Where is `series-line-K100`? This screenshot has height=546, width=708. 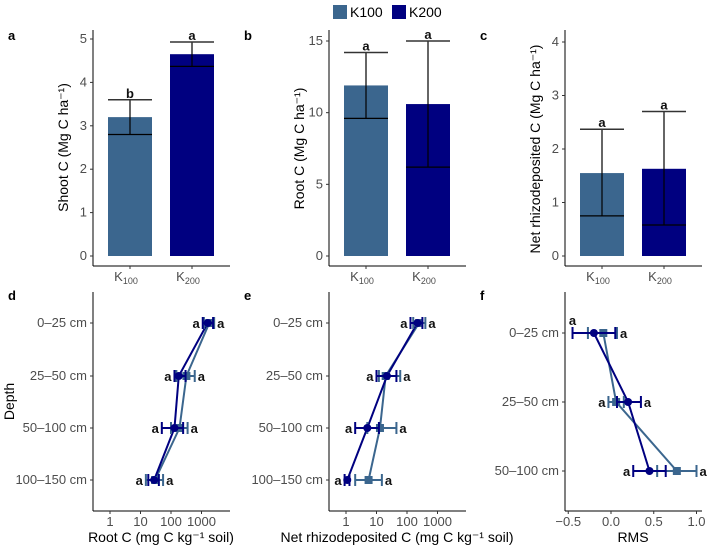
series-line-K100 is located at coordinates (393, 401).